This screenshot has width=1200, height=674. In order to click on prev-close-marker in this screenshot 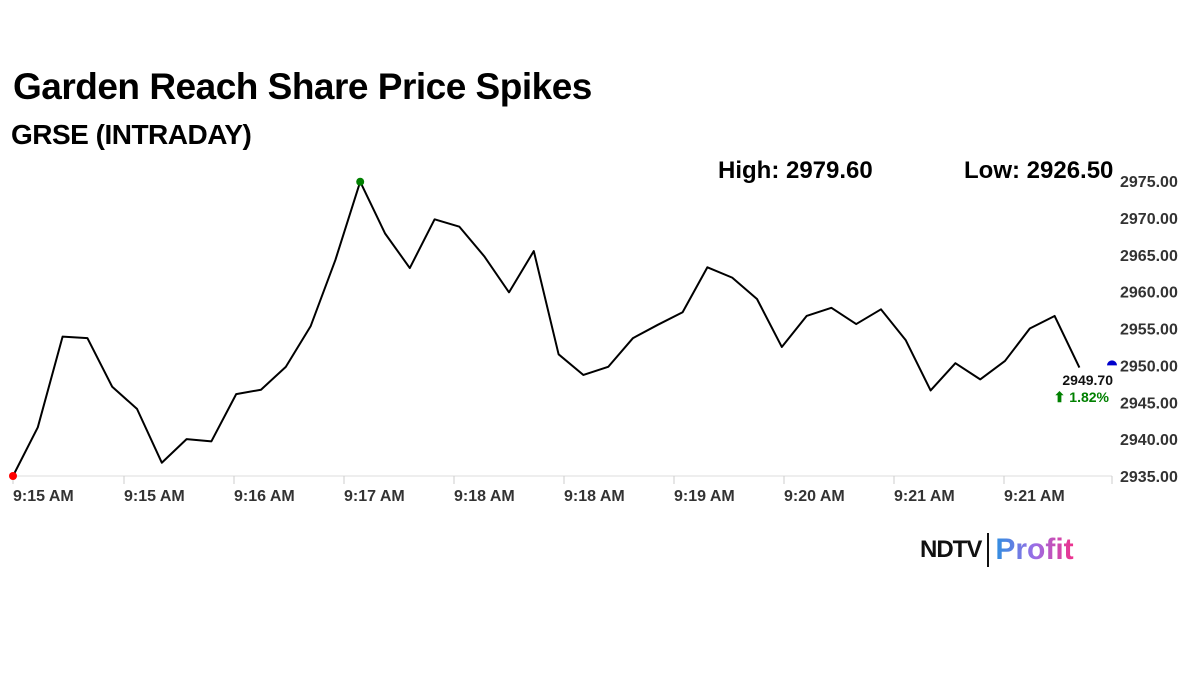, I will do `click(1112, 363)`.